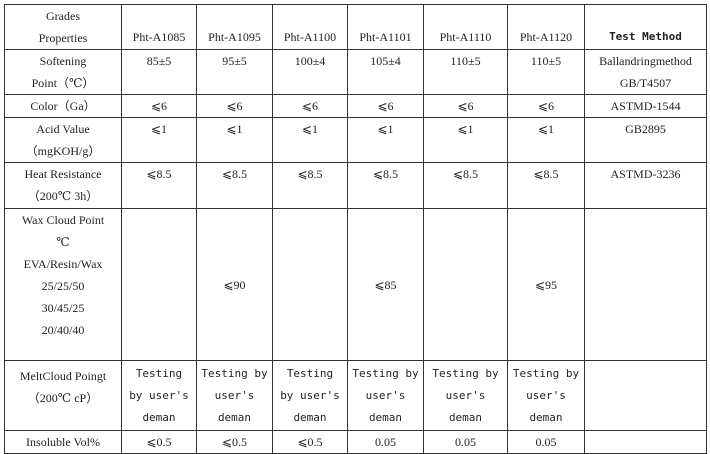  What do you see at coordinates (63, 395) in the screenshot?
I see `property-label: MeltCloud Poingt （200℃ cP）` at bounding box center [63, 395].